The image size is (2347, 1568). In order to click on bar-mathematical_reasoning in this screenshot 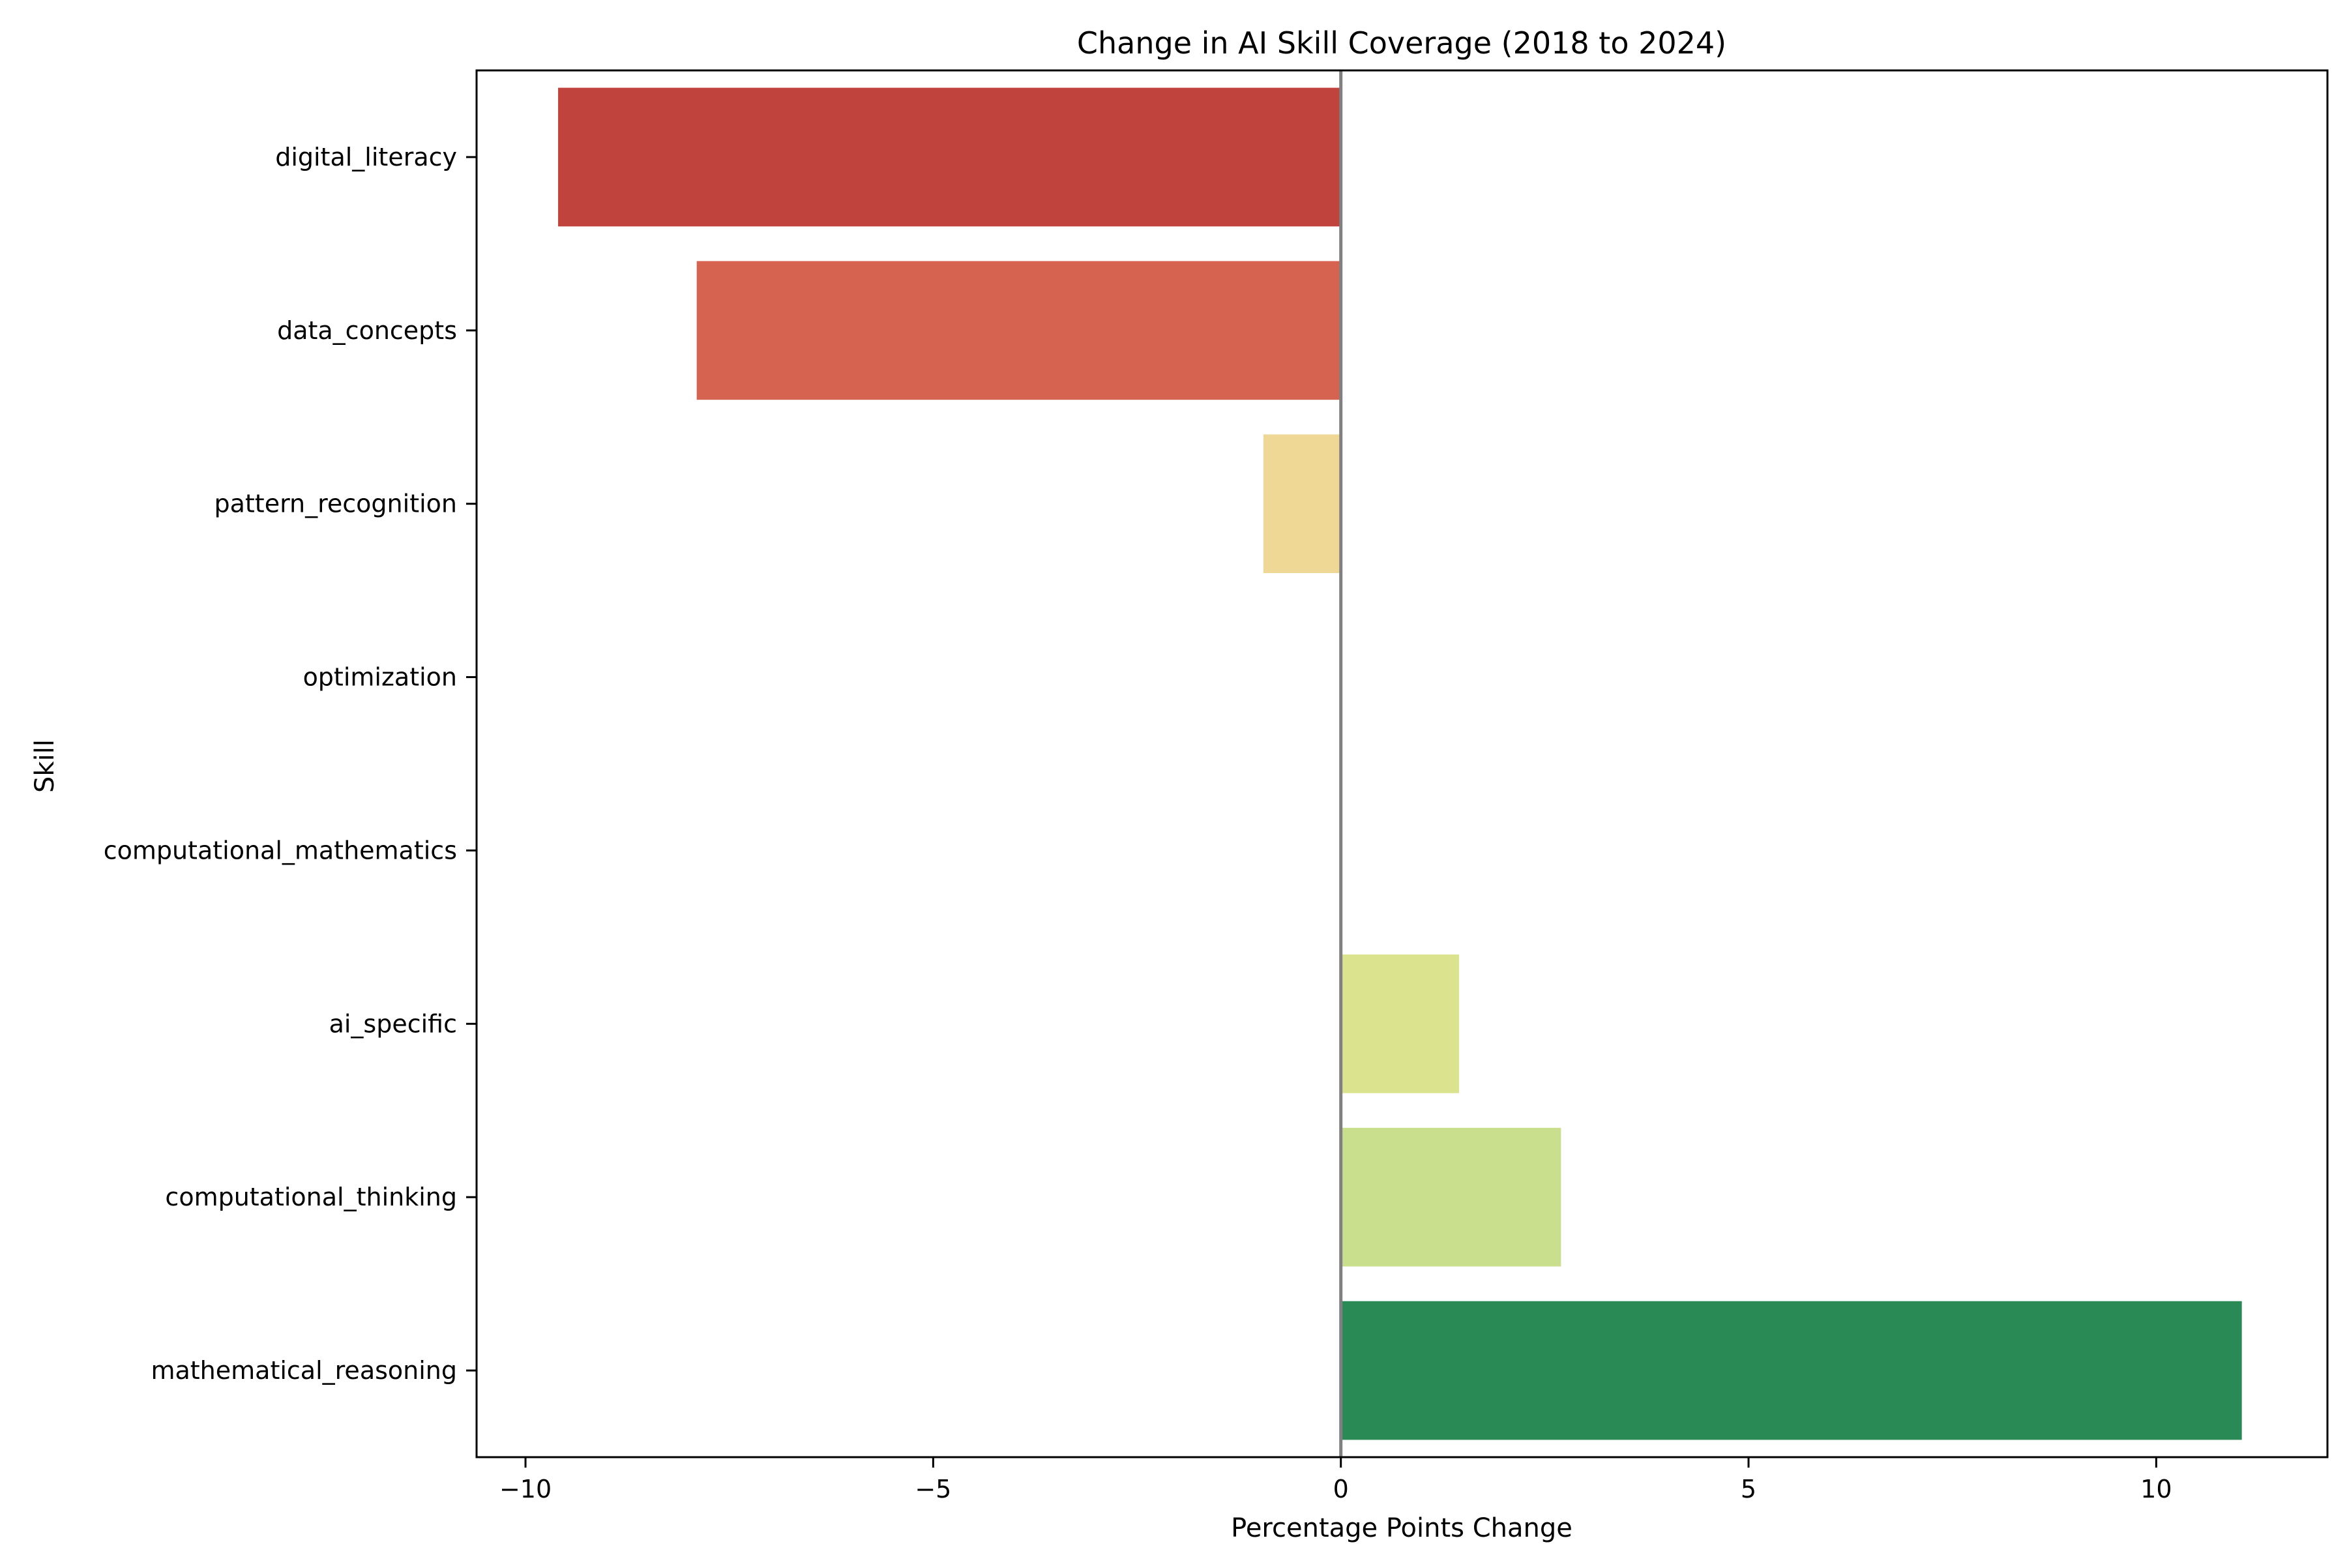, I will do `click(1791, 1371)`.